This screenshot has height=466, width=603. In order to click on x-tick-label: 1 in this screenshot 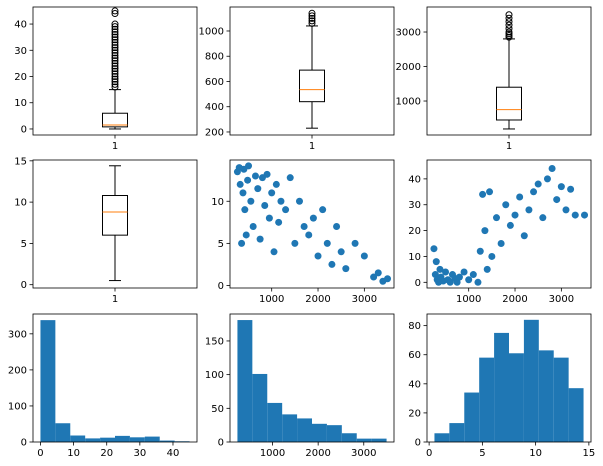, I will do `click(115, 299)`.